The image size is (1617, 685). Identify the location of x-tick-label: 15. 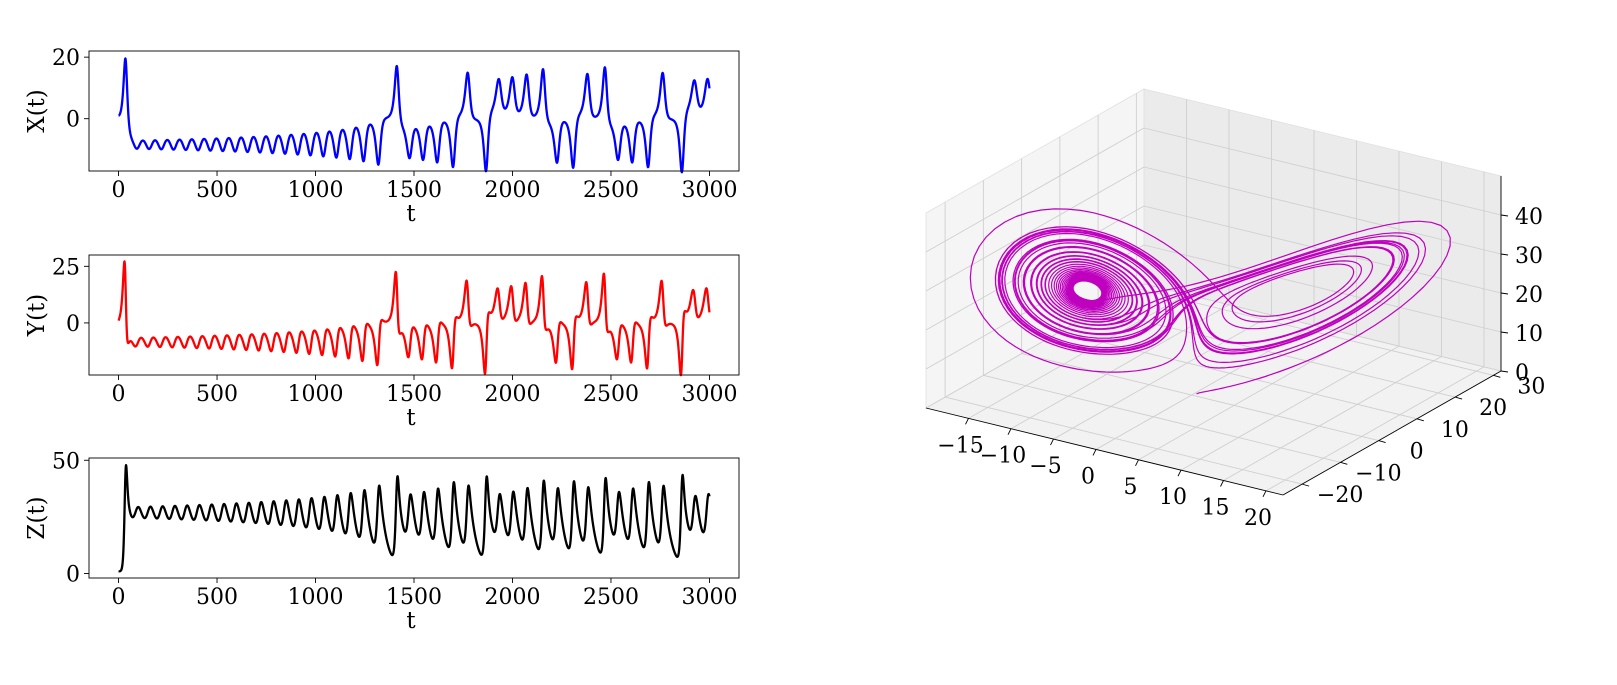
(1216, 508).